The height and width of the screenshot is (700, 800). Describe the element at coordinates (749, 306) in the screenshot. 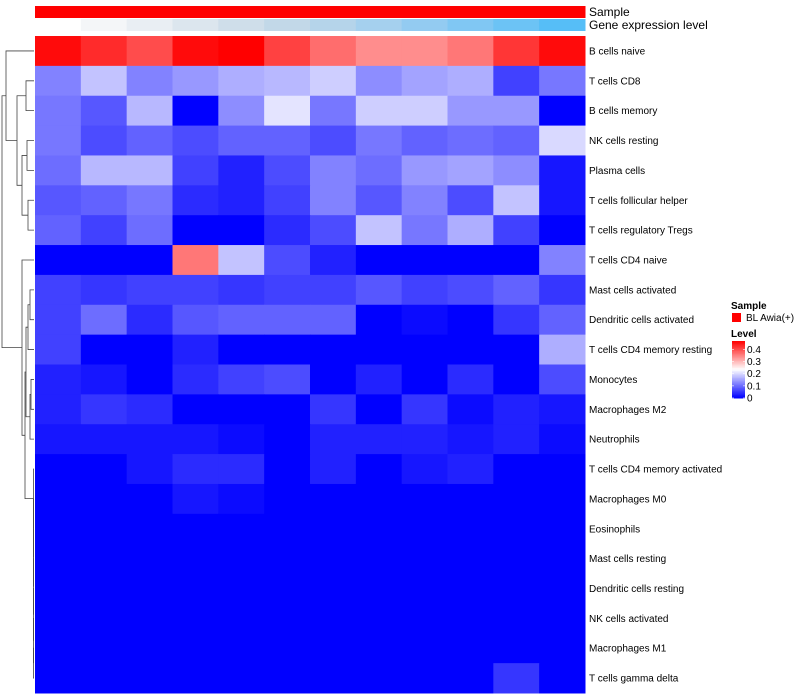

I see `legend-sample-title: Sample` at that location.